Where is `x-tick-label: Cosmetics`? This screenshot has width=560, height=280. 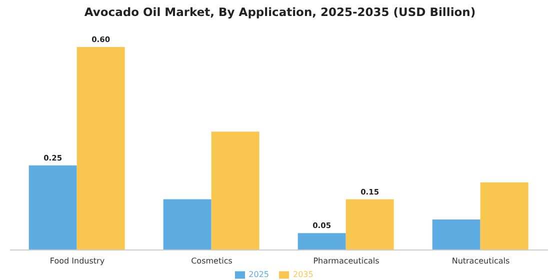
x-tick-label: Cosmetics is located at coordinates (211, 261).